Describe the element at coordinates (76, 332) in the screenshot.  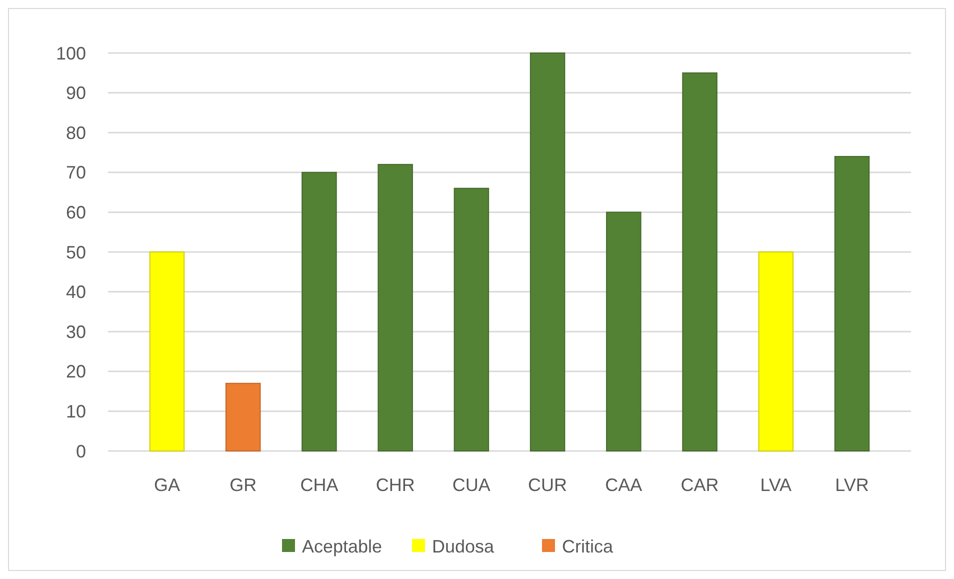
I see `y-tick-label: 30` at that location.